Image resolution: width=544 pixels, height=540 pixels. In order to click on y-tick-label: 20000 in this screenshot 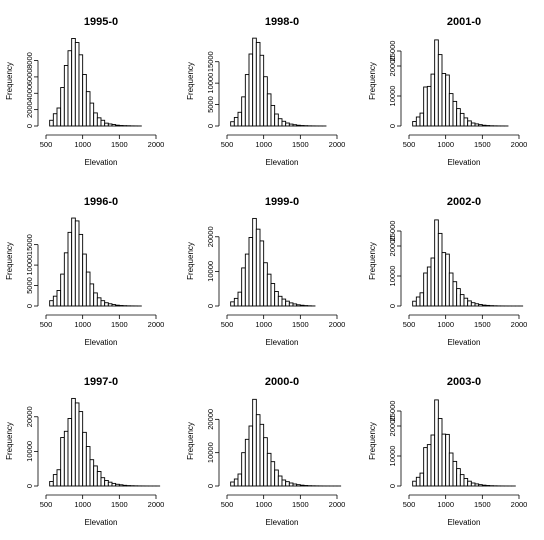, I will do `click(392, 246)`.